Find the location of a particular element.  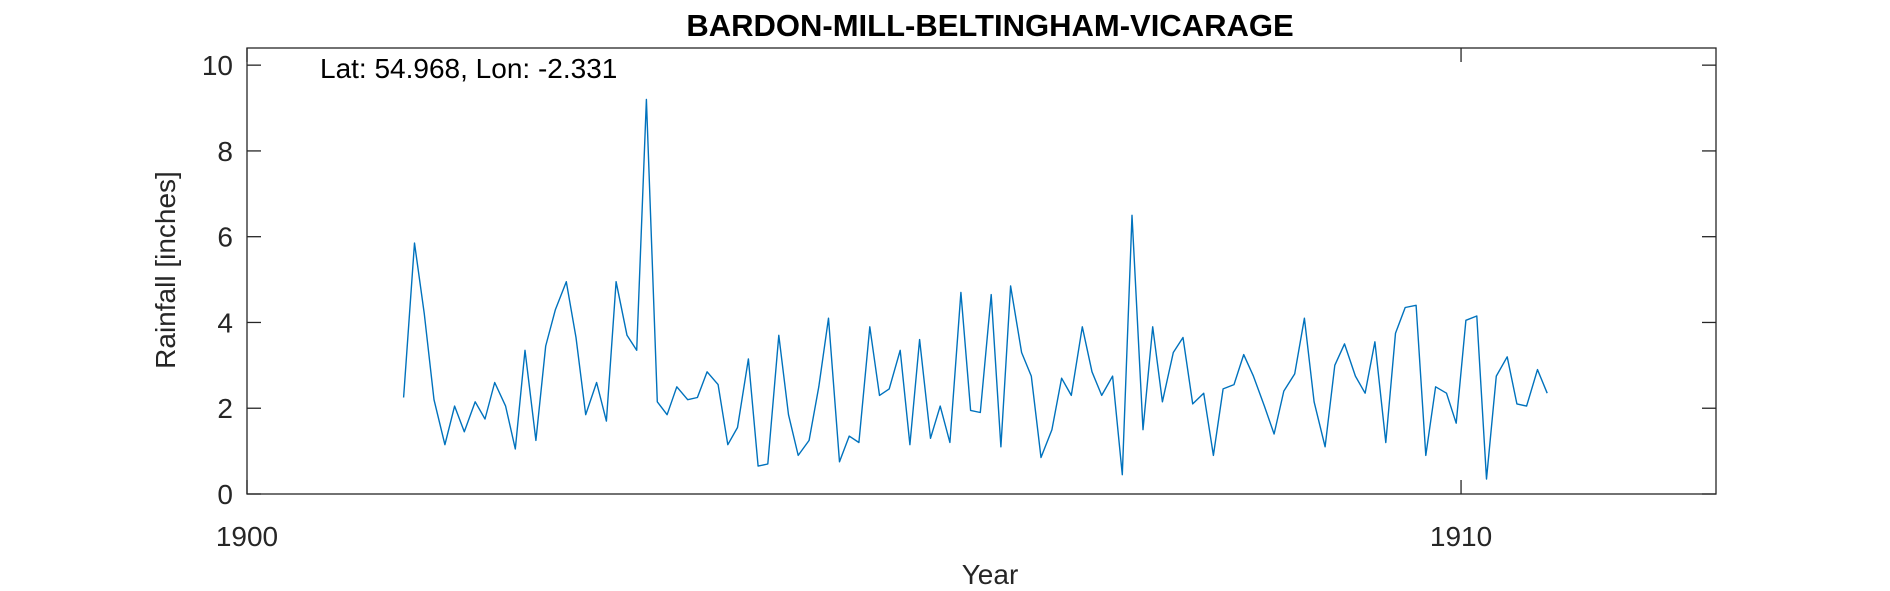

x-tick-label: 1910 is located at coordinates (1461, 536).